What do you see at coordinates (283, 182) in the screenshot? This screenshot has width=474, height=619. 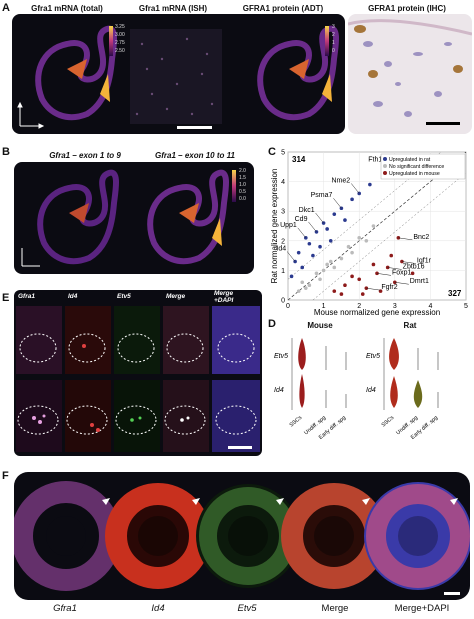 I see `y-tick-label-4: 4` at bounding box center [283, 182].